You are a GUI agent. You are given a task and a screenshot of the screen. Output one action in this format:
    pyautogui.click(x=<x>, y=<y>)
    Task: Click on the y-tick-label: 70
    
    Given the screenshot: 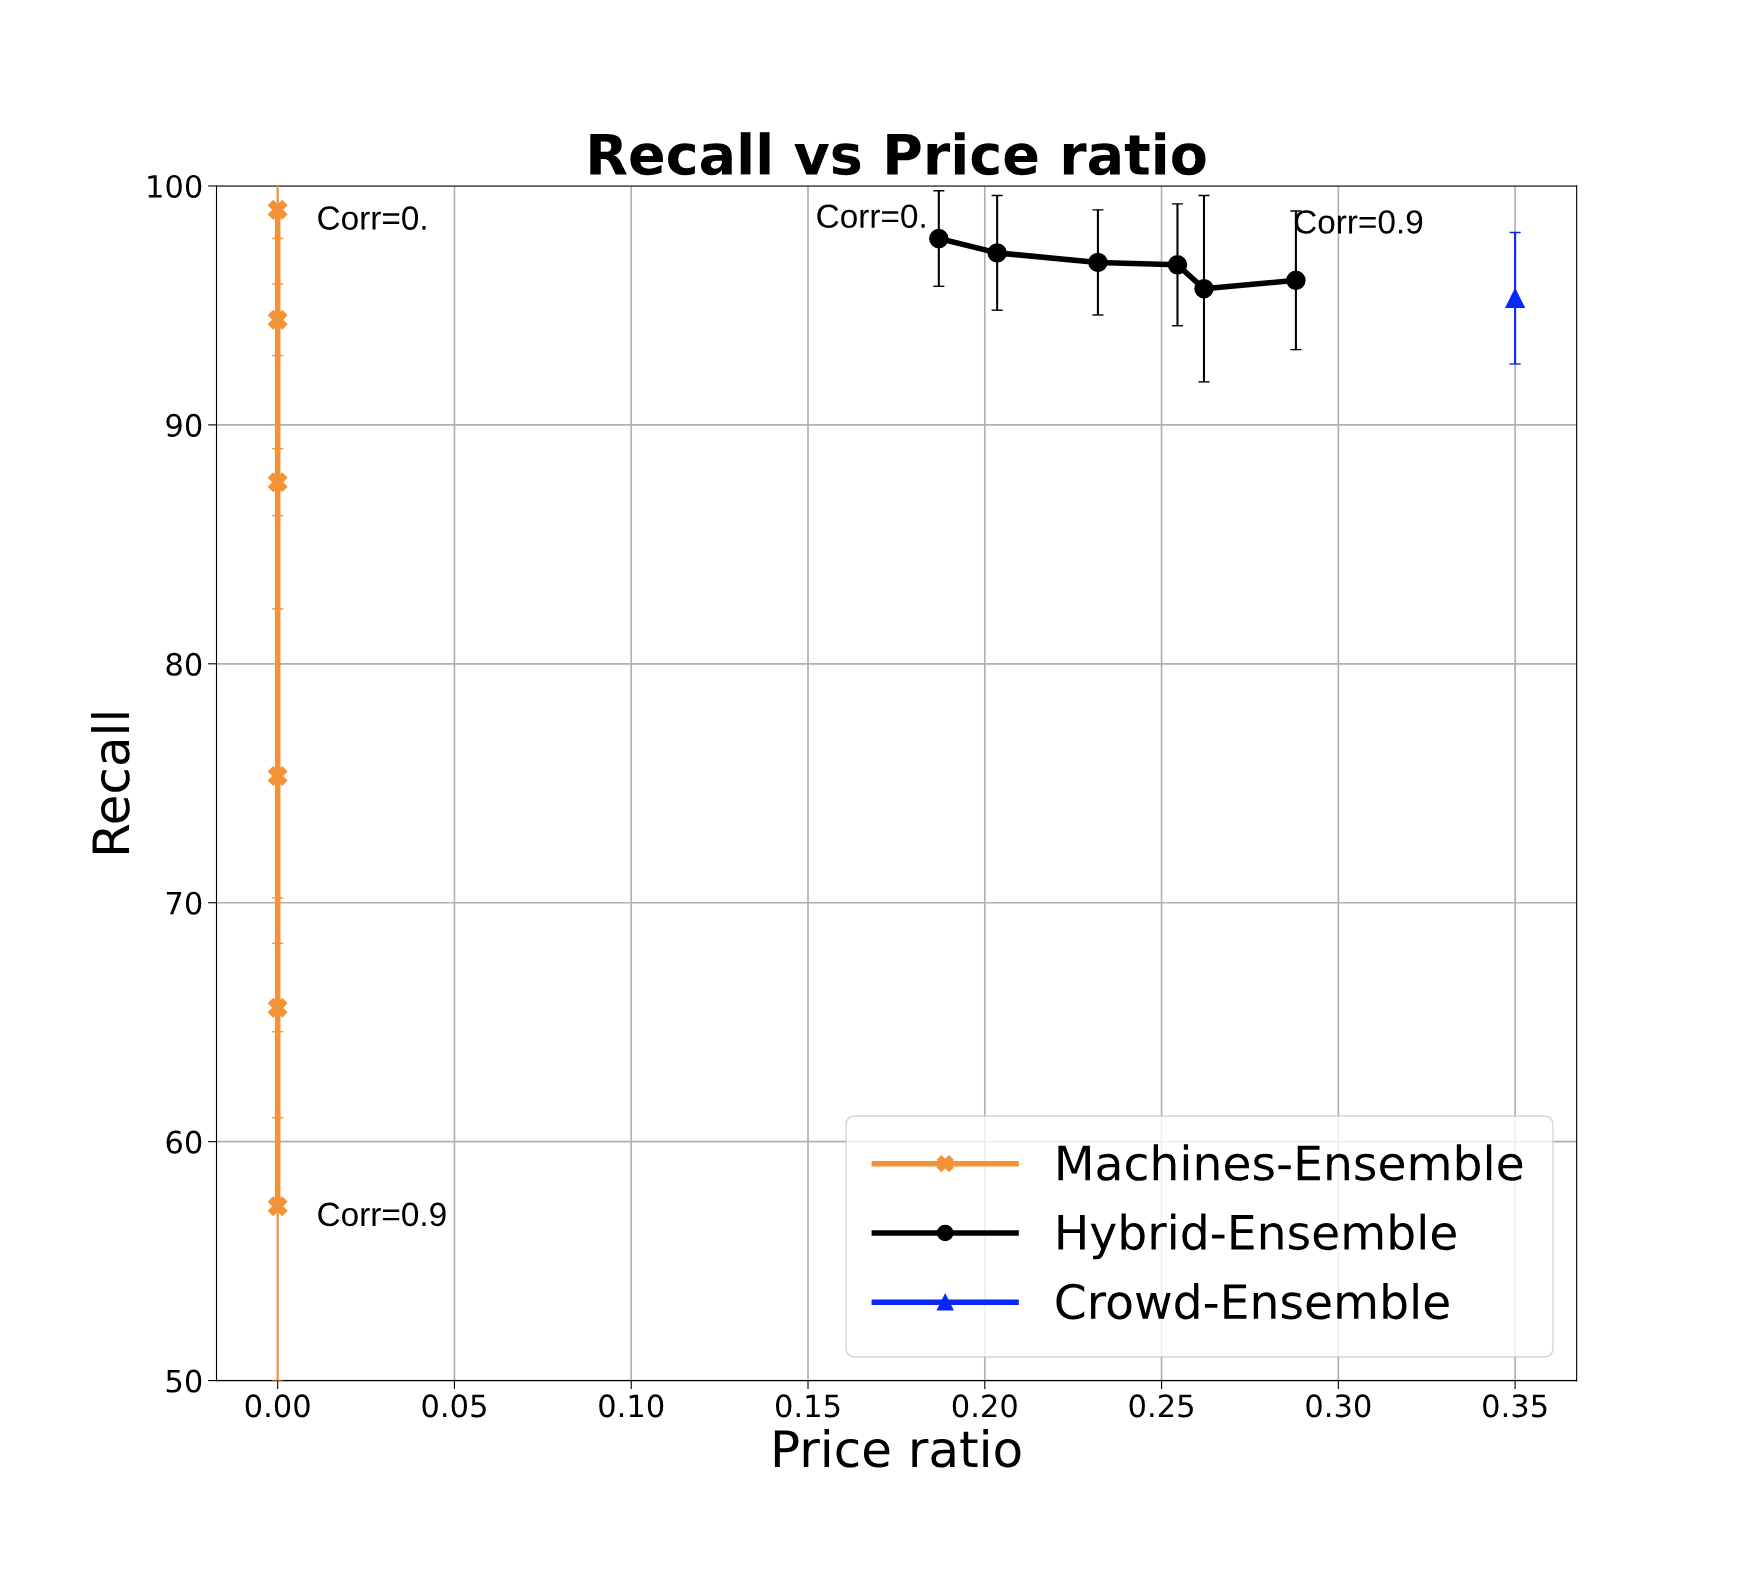 What is the action you would take?
    pyautogui.click(x=184, y=903)
    